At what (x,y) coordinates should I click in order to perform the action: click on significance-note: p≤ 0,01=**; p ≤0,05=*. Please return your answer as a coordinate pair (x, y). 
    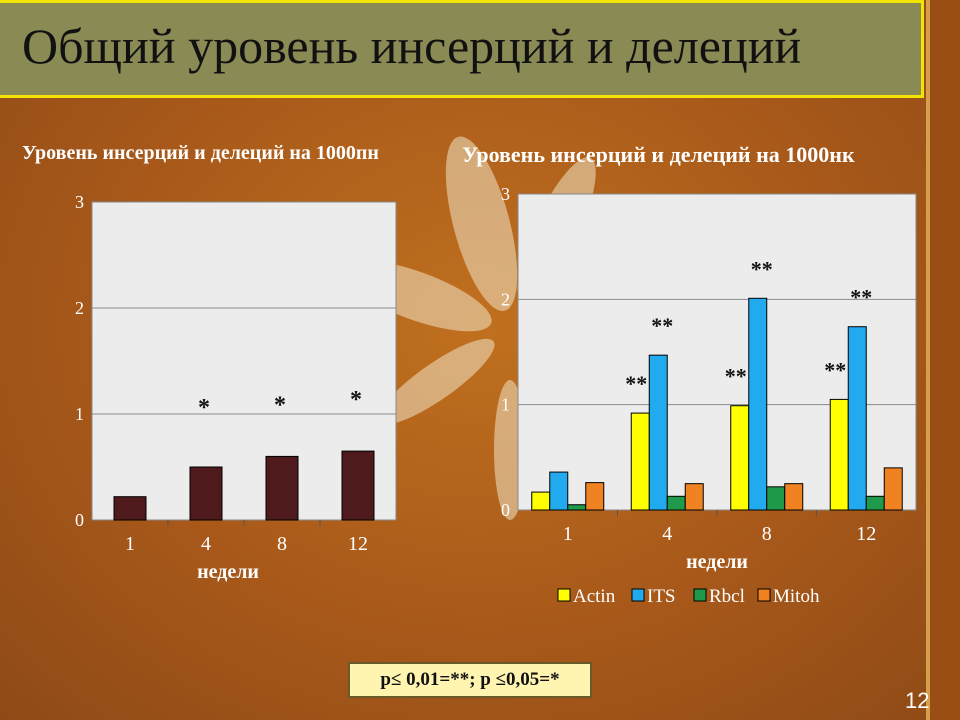
    Looking at the image, I should click on (470, 679).